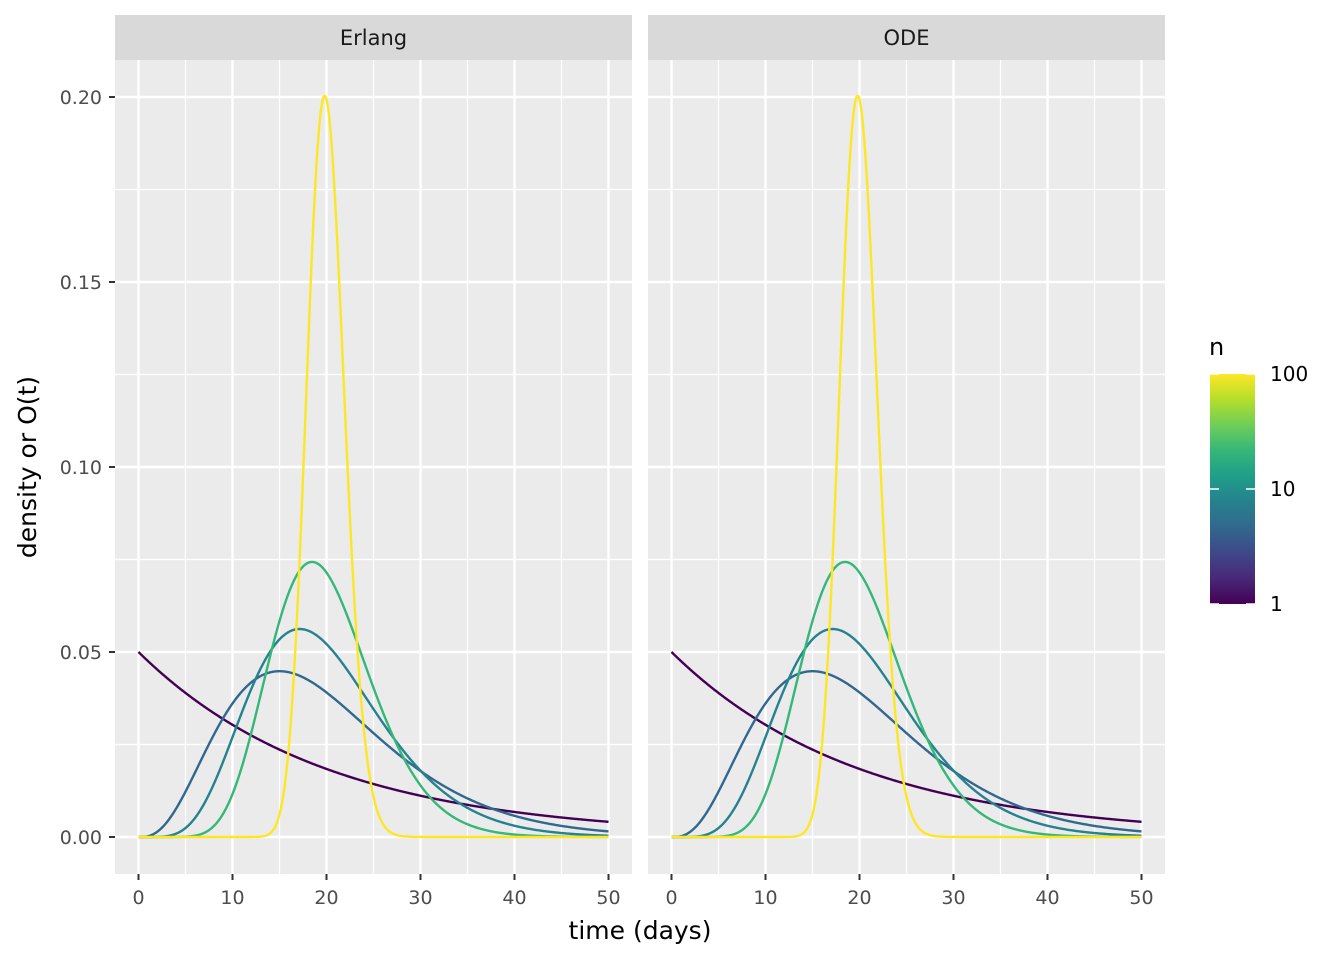  I want to click on strip-label-erlang: Erlang, so click(373, 38).